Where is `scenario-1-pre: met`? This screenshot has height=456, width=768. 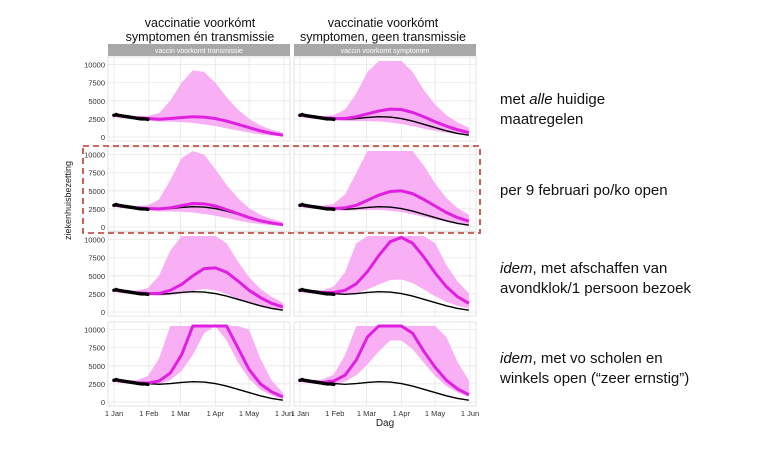 scenario-1-pre: met is located at coordinates (515, 99).